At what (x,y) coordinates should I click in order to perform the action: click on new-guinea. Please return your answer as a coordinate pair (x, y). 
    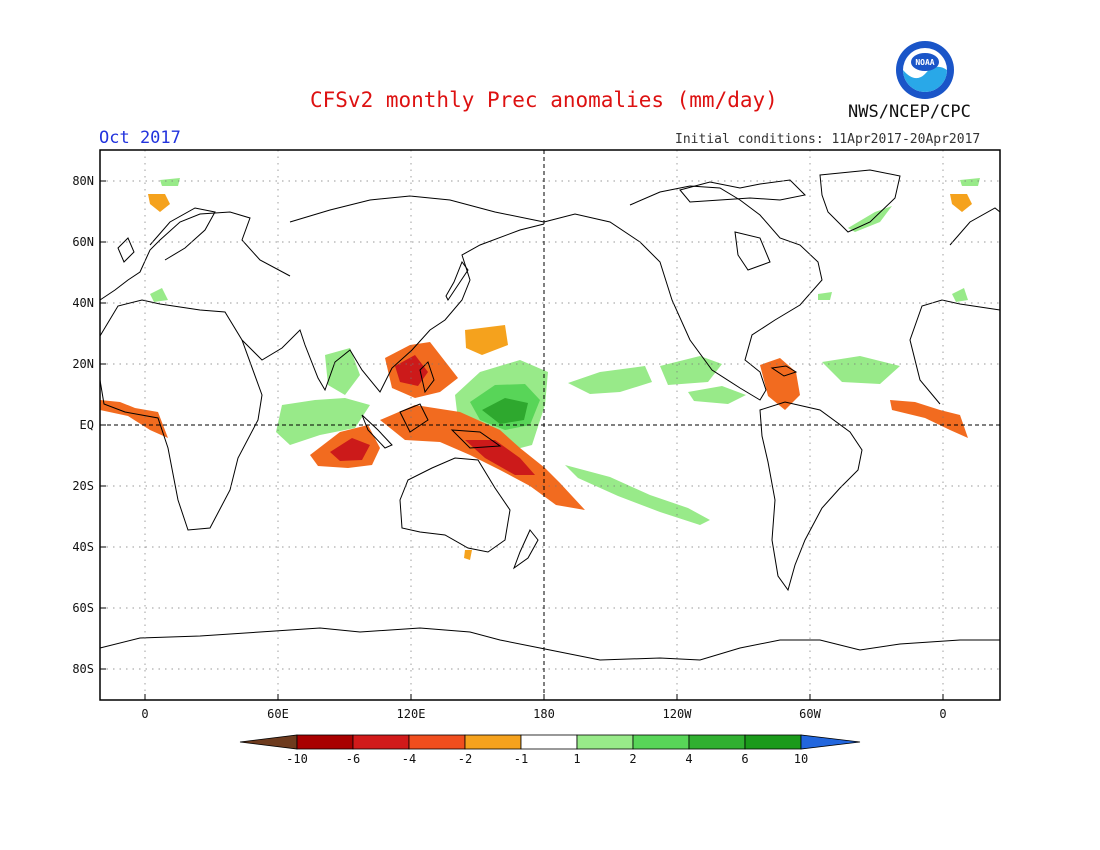
    Looking at the image, I should click on (476, 439).